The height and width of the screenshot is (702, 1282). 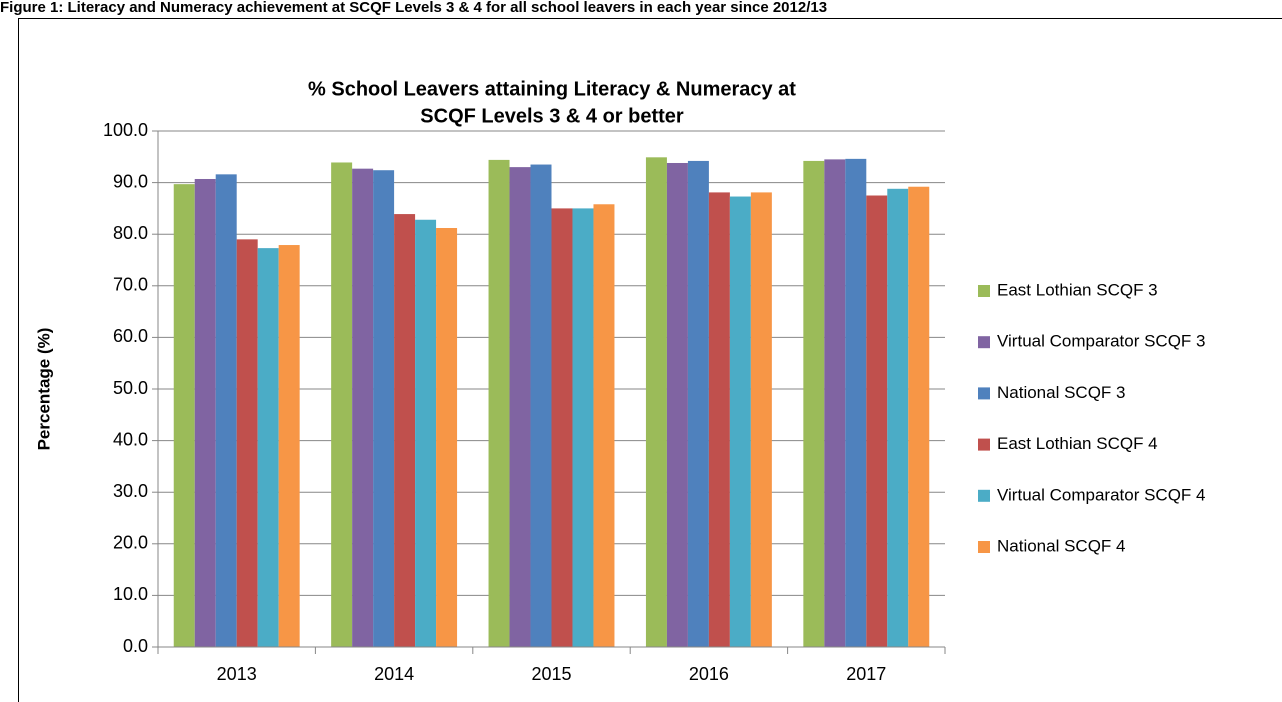 I want to click on x-tick-label: 2013, so click(x=237, y=674).